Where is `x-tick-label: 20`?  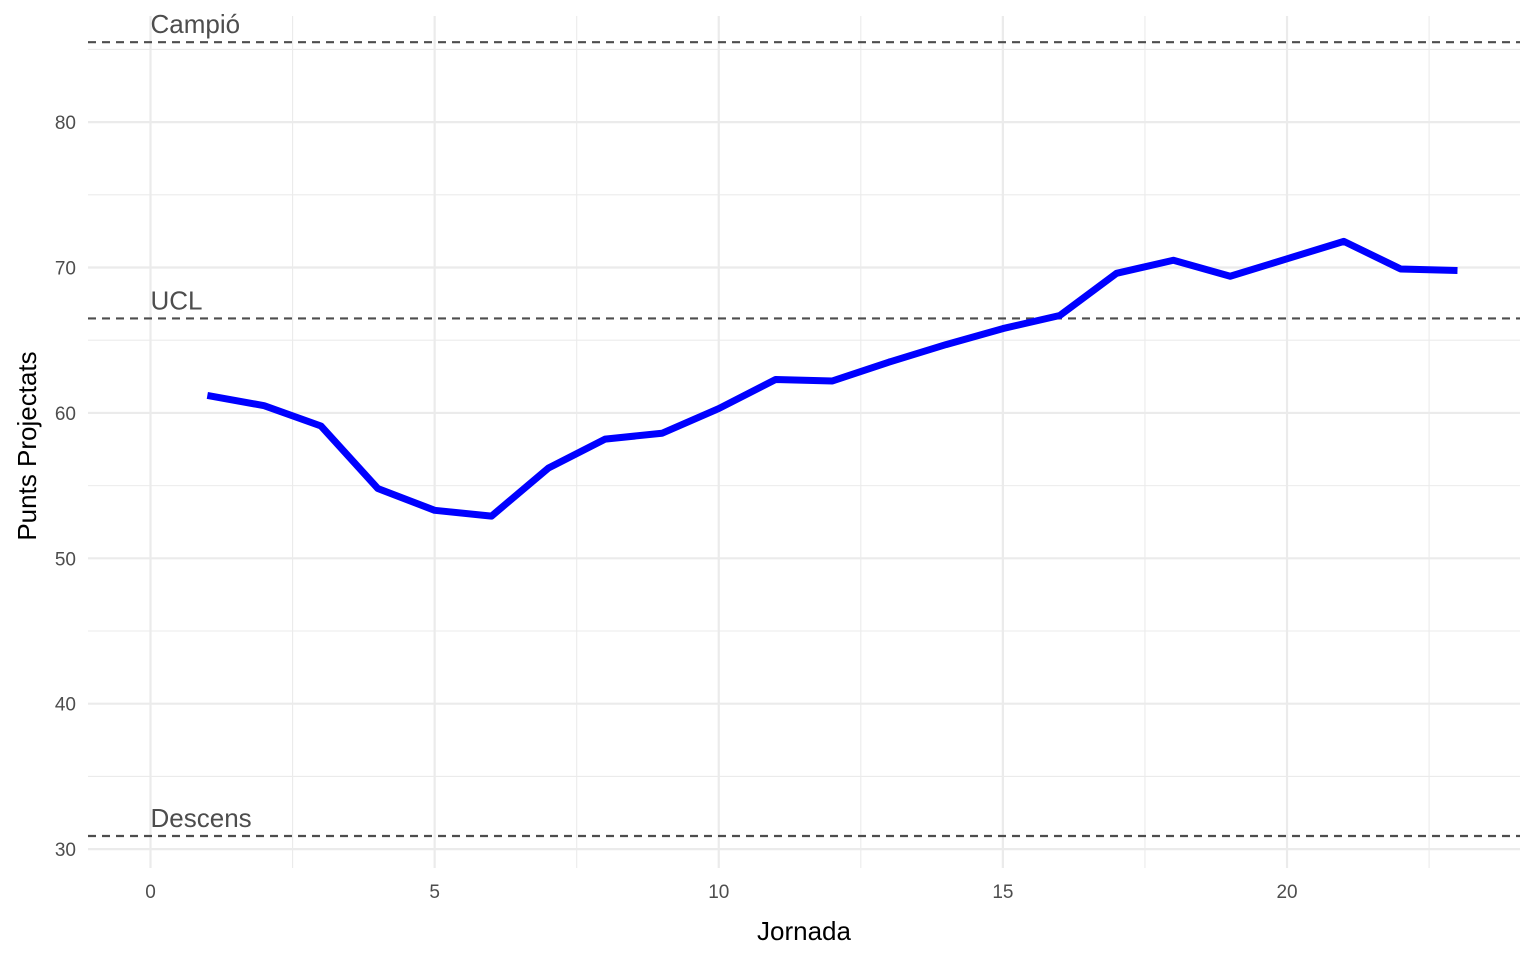
x-tick-label: 20 is located at coordinates (1286, 892).